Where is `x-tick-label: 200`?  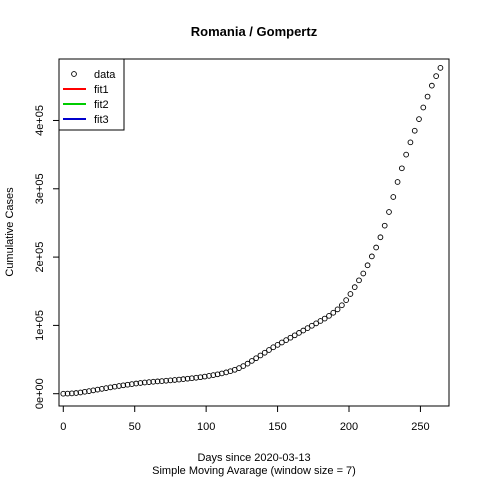
x-tick-label: 200 is located at coordinates (349, 427).